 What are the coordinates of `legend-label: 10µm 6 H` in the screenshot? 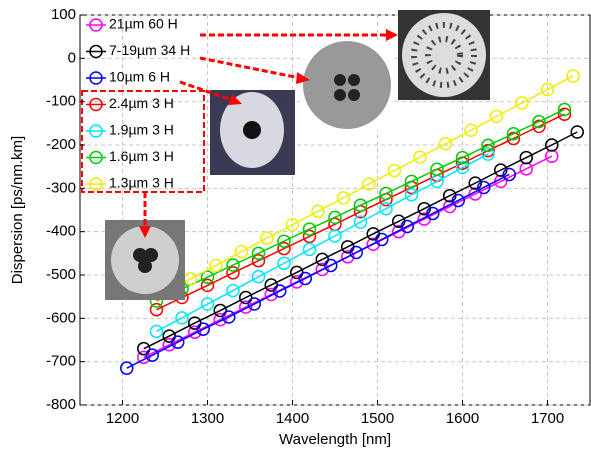 It's located at (139, 77).